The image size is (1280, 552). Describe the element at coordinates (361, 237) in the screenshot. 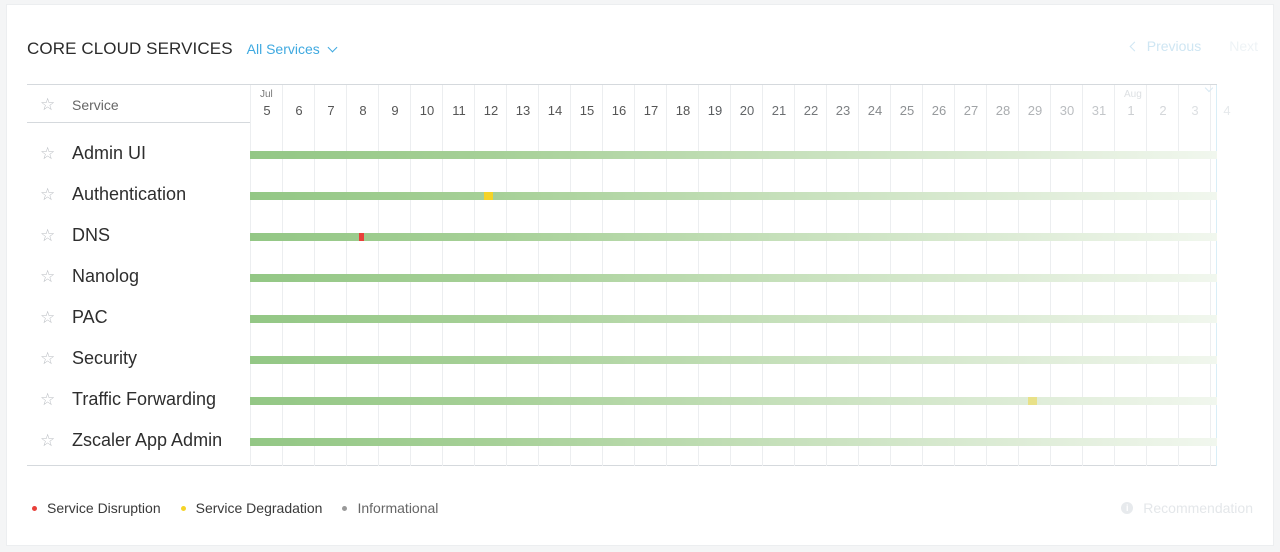

I see `disruption-marker` at that location.